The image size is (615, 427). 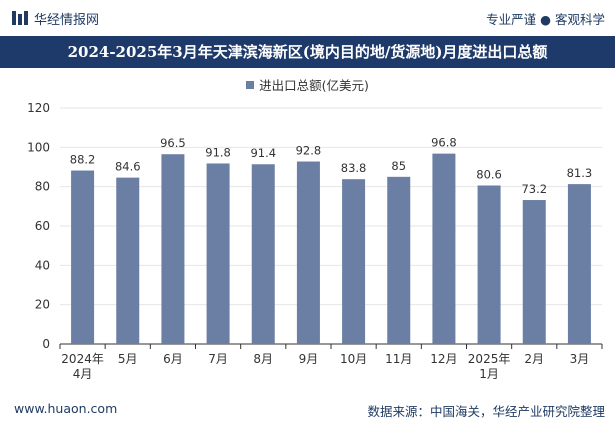 What do you see at coordinates (42, 187) in the screenshot?
I see `y-tick-label: 80` at bounding box center [42, 187].